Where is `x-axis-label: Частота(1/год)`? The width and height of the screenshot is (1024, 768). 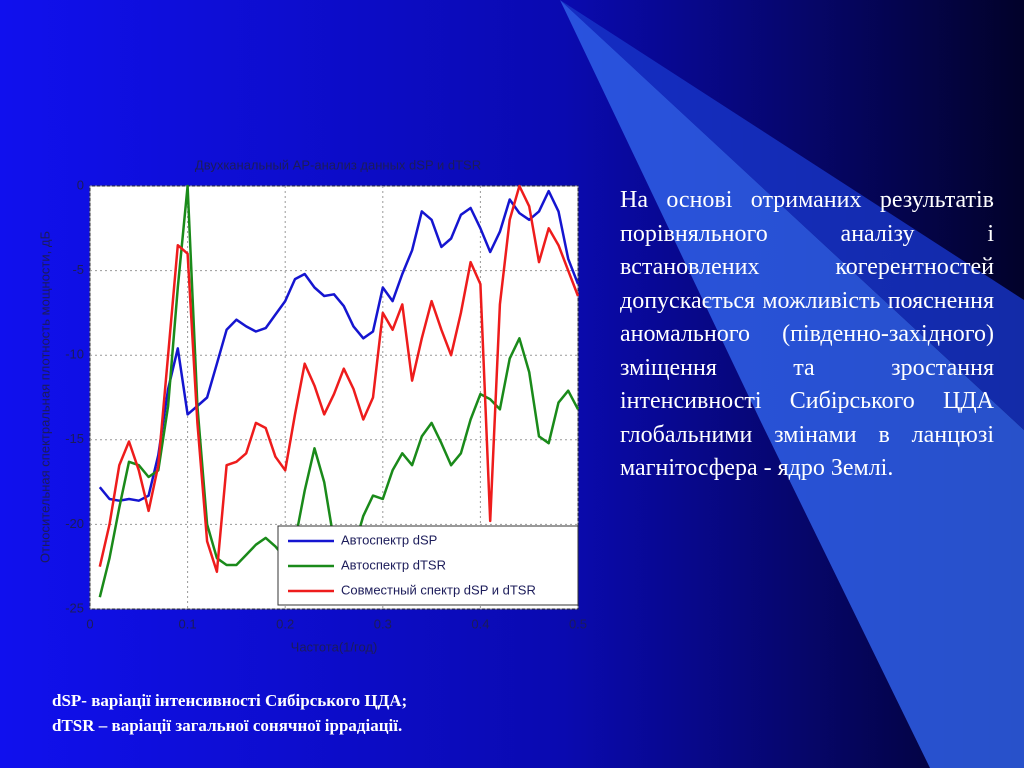 x-axis-label: Частота(1/год) is located at coordinates (334, 646).